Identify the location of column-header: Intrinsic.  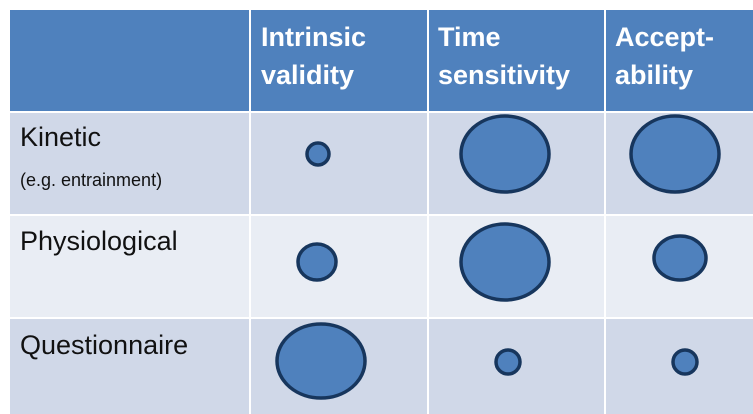
(313, 37).